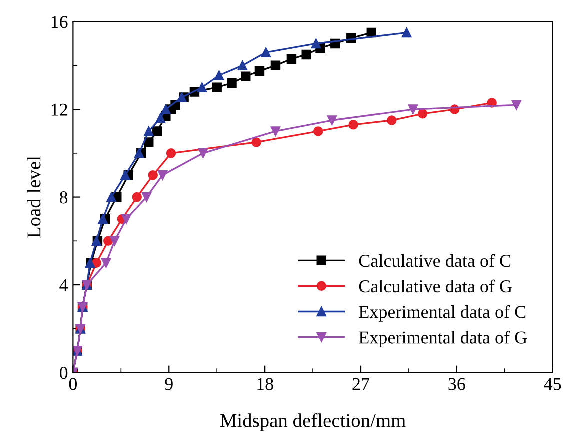  What do you see at coordinates (442, 313) in the screenshot?
I see `legend-label: Experimental data of C` at bounding box center [442, 313].